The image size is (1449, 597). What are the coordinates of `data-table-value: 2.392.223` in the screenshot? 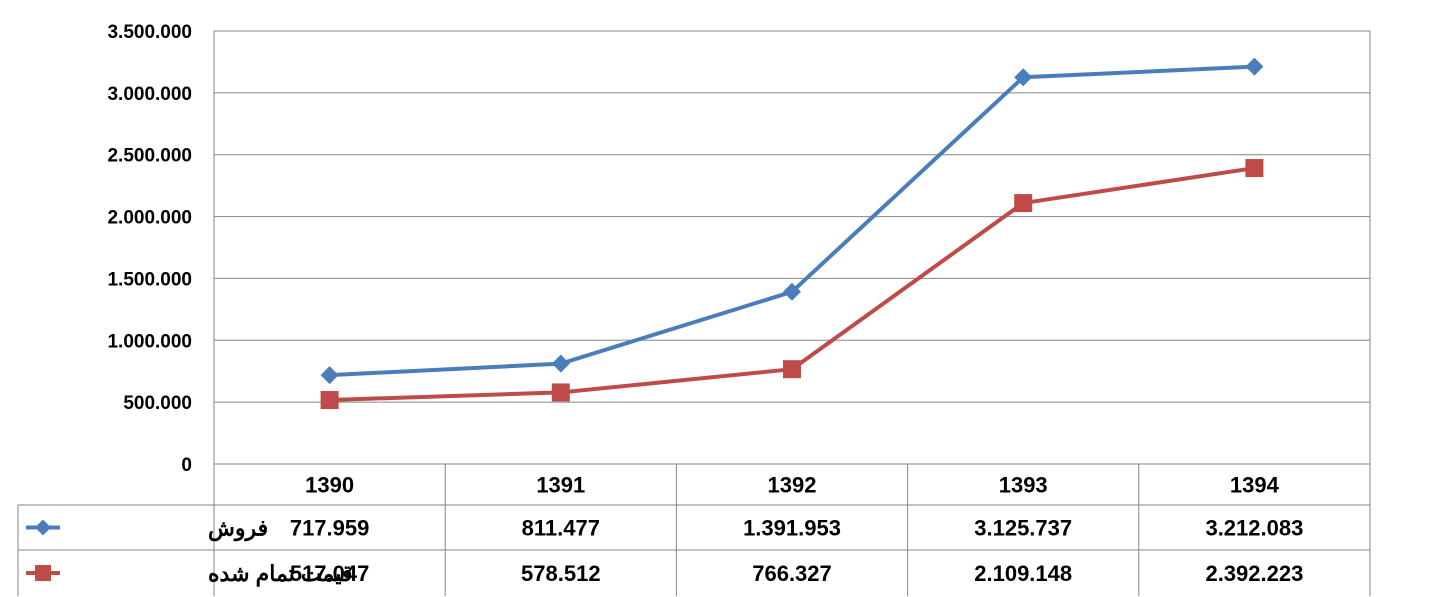 It's located at (1254, 573).